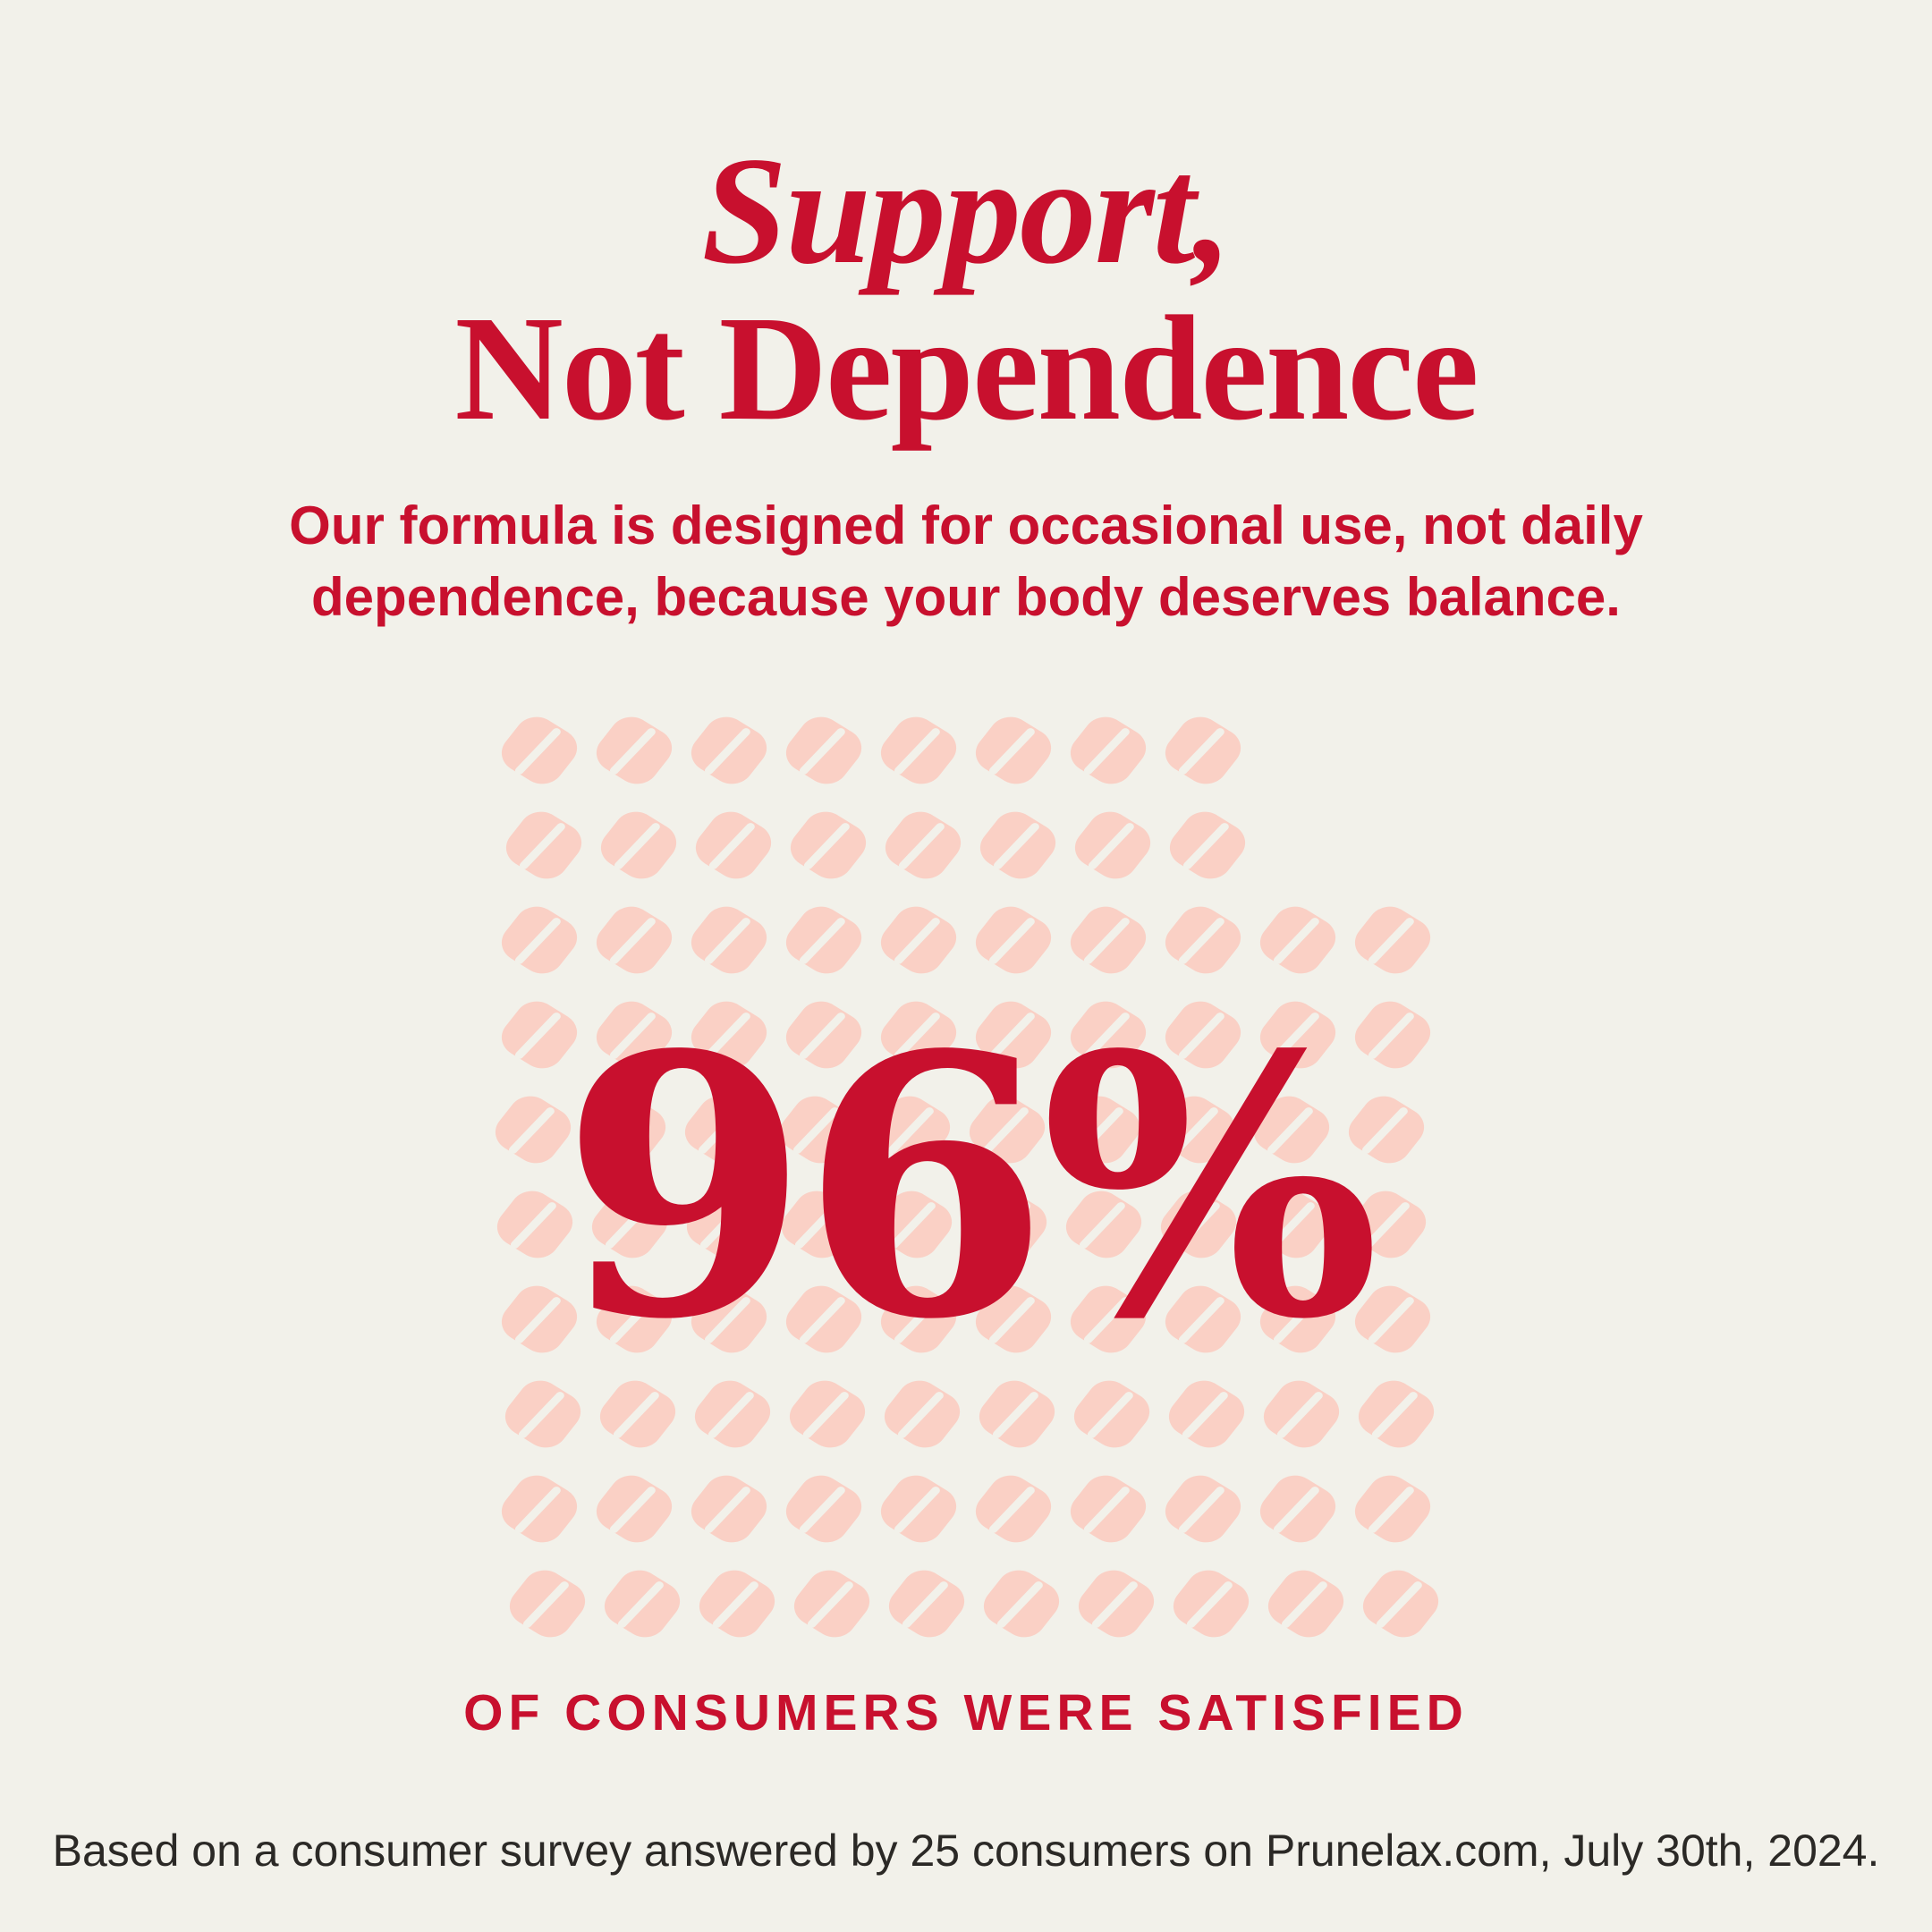 This screenshot has height=1932, width=1932. Describe the element at coordinates (970, 1188) in the screenshot. I see `stat-value: 96%` at that location.